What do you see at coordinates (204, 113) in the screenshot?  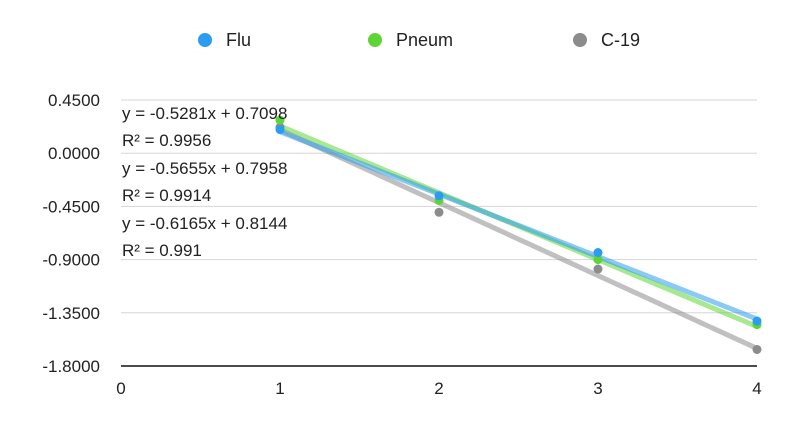 I see `equation-flu: y = -0.5281x + 0.7098` at bounding box center [204, 113].